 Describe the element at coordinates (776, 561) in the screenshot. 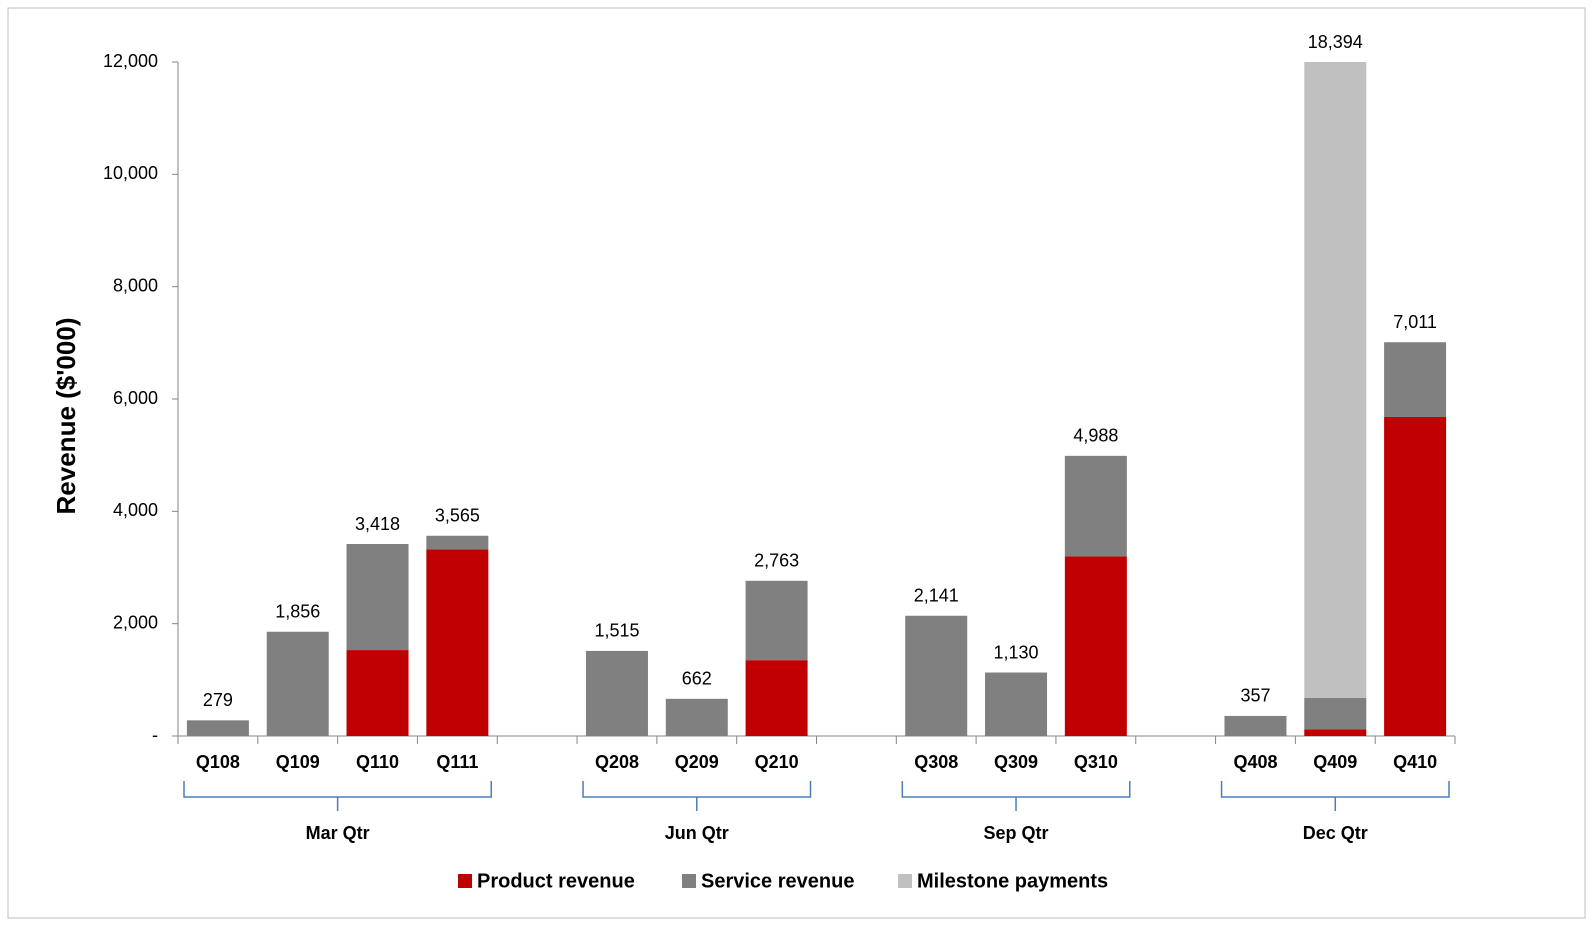

I see `total-label: 2,763` at that location.